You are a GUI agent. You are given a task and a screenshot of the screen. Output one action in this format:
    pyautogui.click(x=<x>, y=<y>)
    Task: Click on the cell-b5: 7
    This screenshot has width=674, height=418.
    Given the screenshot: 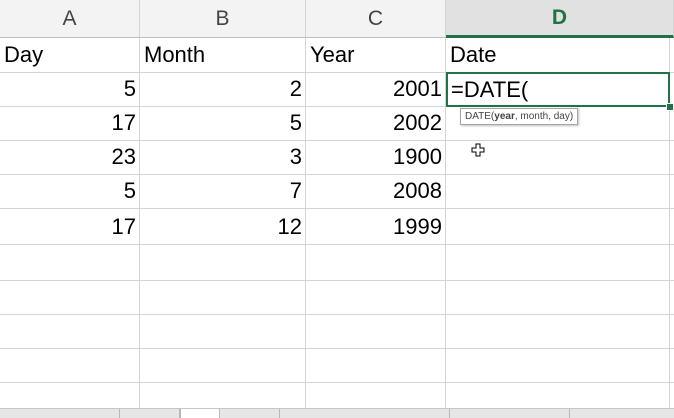 What is the action you would take?
    pyautogui.click(x=295, y=190)
    